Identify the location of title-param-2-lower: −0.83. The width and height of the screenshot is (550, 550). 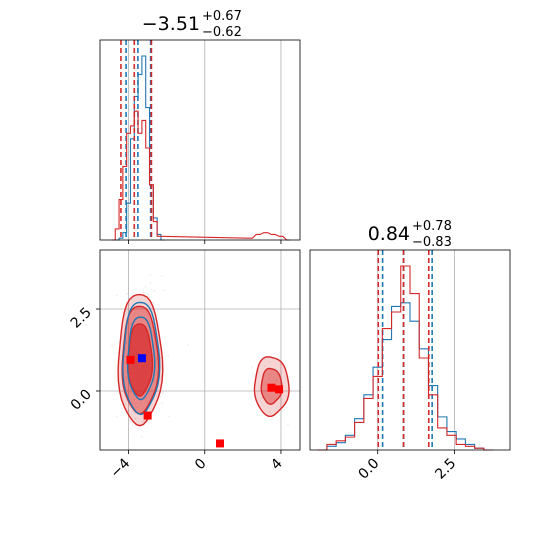
(432, 242).